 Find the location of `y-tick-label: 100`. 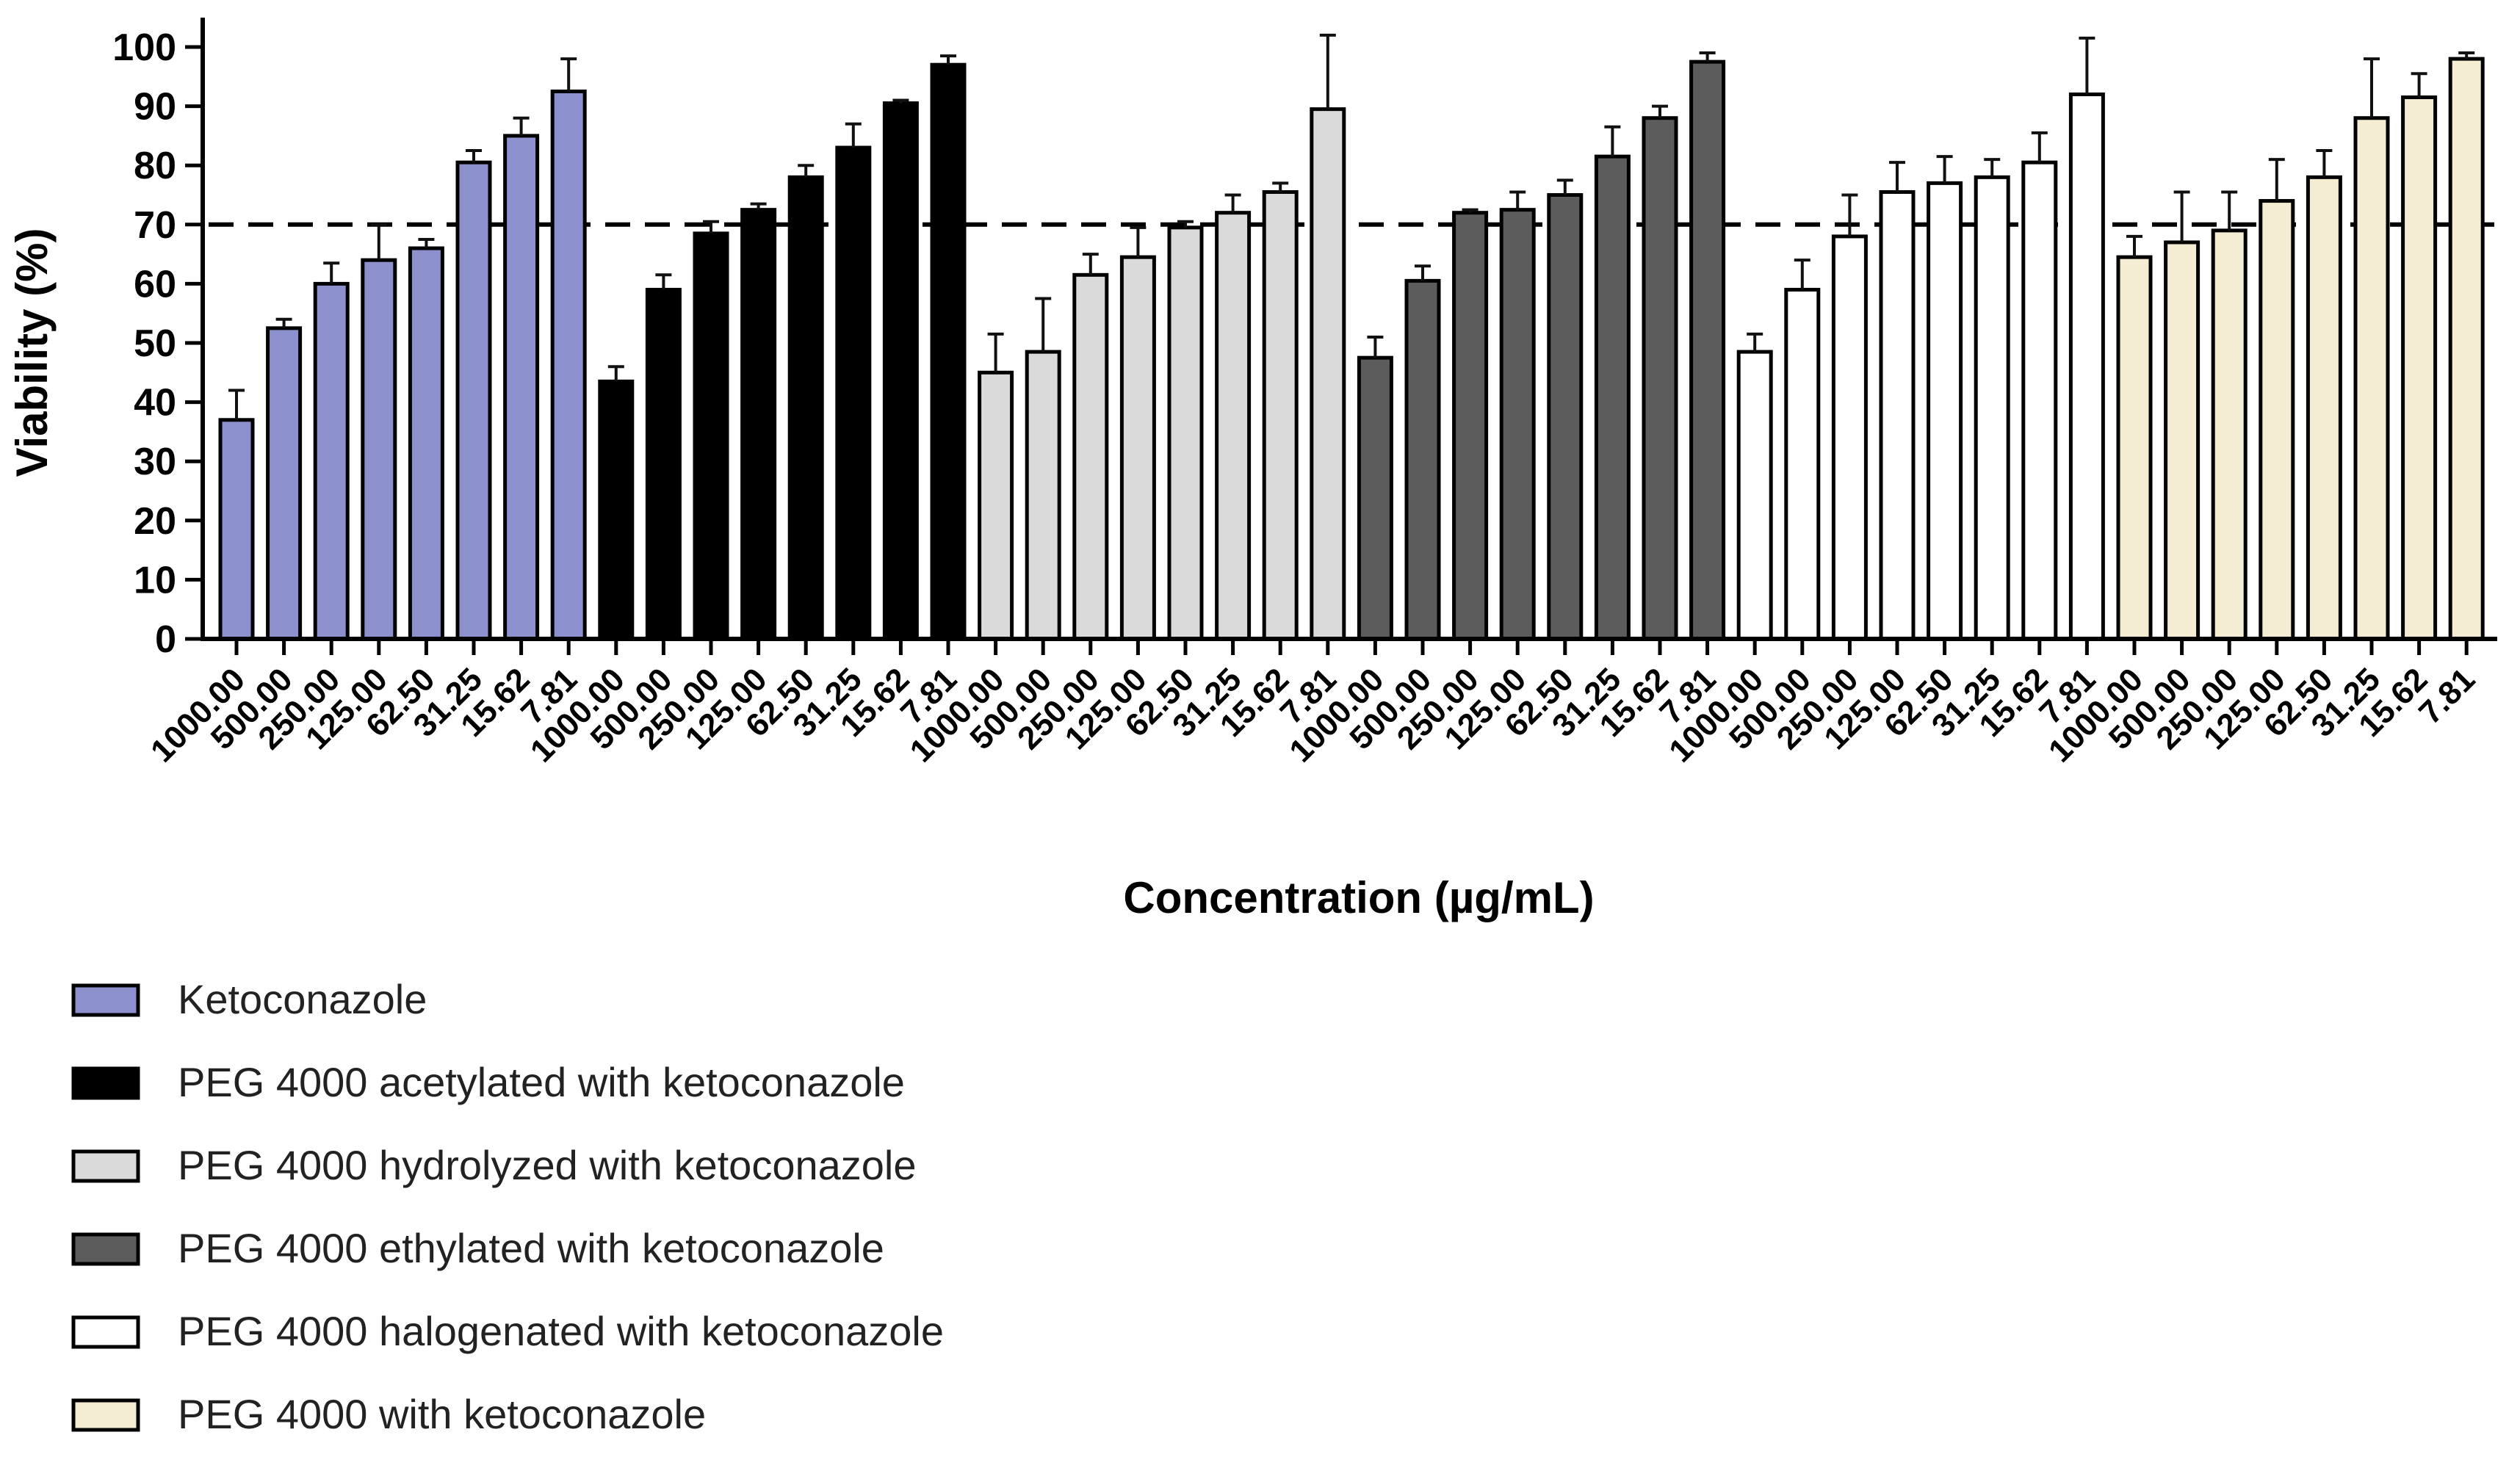

y-tick-label: 100 is located at coordinates (144, 47).